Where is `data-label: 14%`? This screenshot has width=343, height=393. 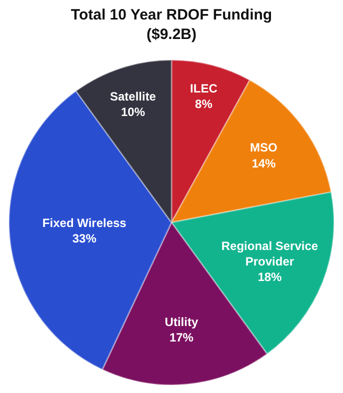
data-label: 14% is located at coordinates (264, 163).